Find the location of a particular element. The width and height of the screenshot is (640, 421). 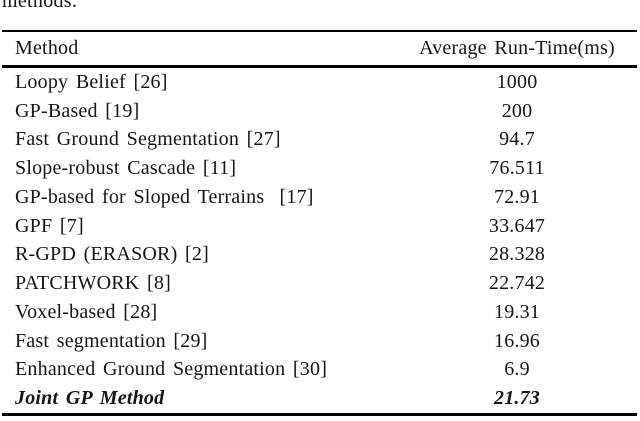

table-row: Slope-robust Cascade [11] 76.511 is located at coordinates (319, 168).